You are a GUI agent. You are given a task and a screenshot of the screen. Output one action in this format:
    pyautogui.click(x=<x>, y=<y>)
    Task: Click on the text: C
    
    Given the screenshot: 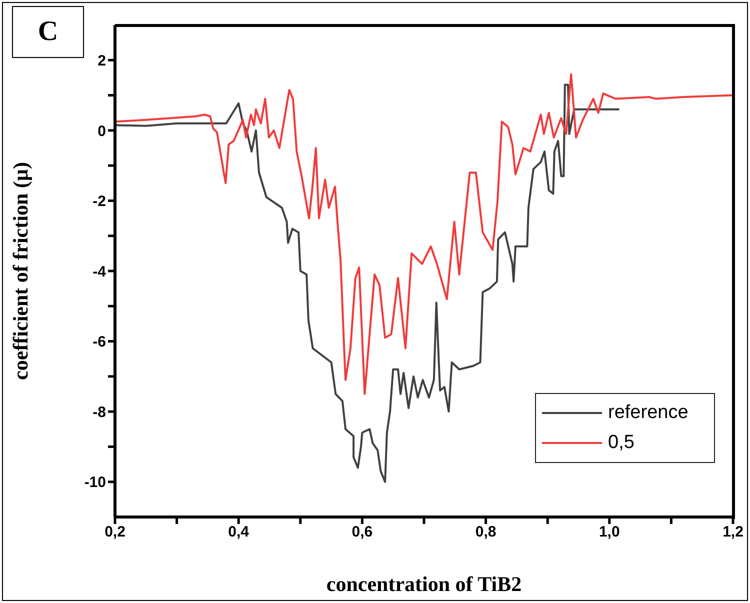 What is the action you would take?
    pyautogui.click(x=48, y=32)
    